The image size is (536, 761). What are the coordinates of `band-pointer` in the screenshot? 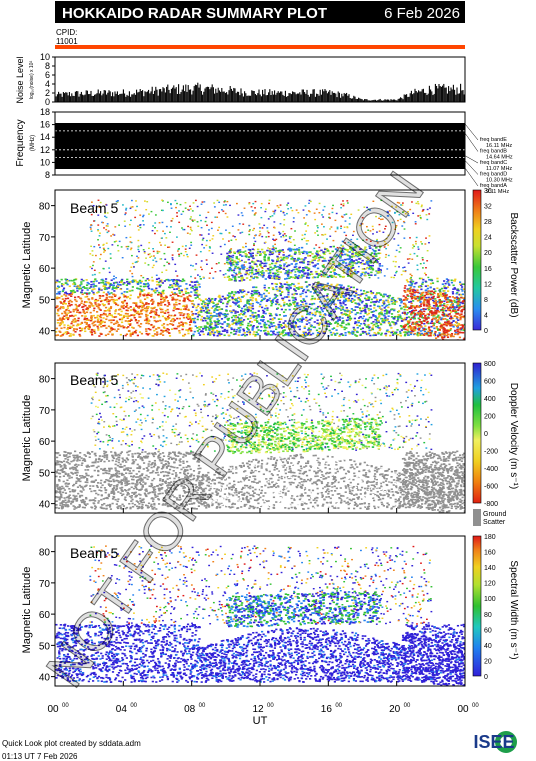 It's located at (471, 177).